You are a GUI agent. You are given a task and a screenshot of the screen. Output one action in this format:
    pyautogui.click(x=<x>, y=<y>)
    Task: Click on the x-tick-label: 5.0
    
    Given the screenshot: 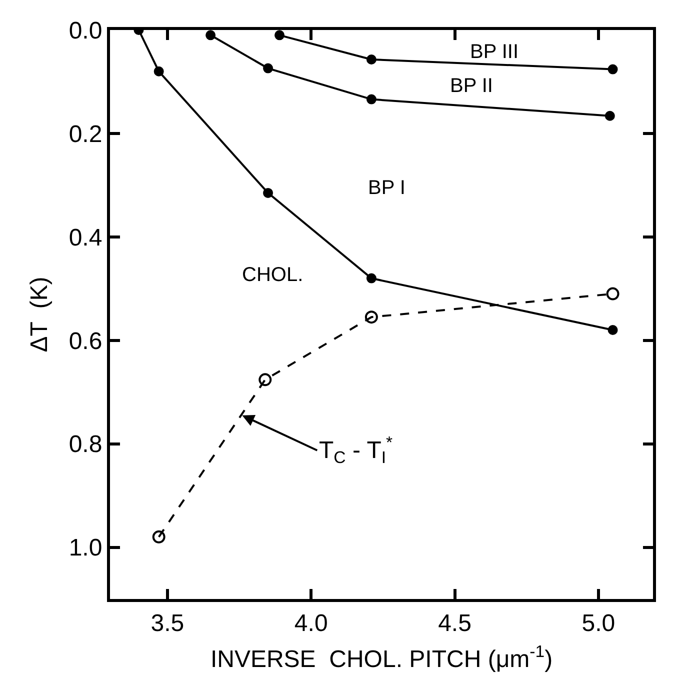 What is the action you would take?
    pyautogui.click(x=599, y=623)
    